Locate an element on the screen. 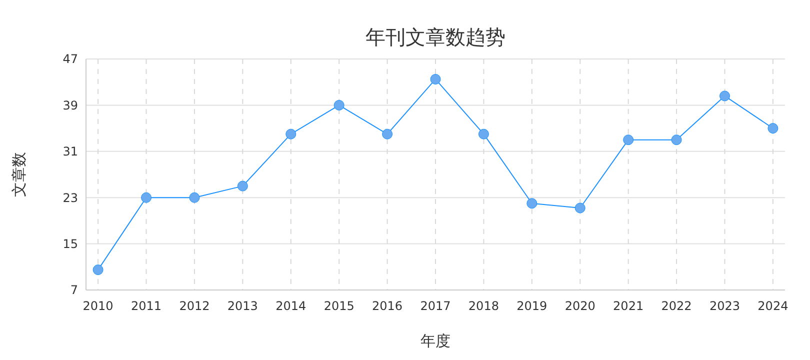 This screenshot has width=810, height=360. x-tick-label: 2013 is located at coordinates (242, 306).